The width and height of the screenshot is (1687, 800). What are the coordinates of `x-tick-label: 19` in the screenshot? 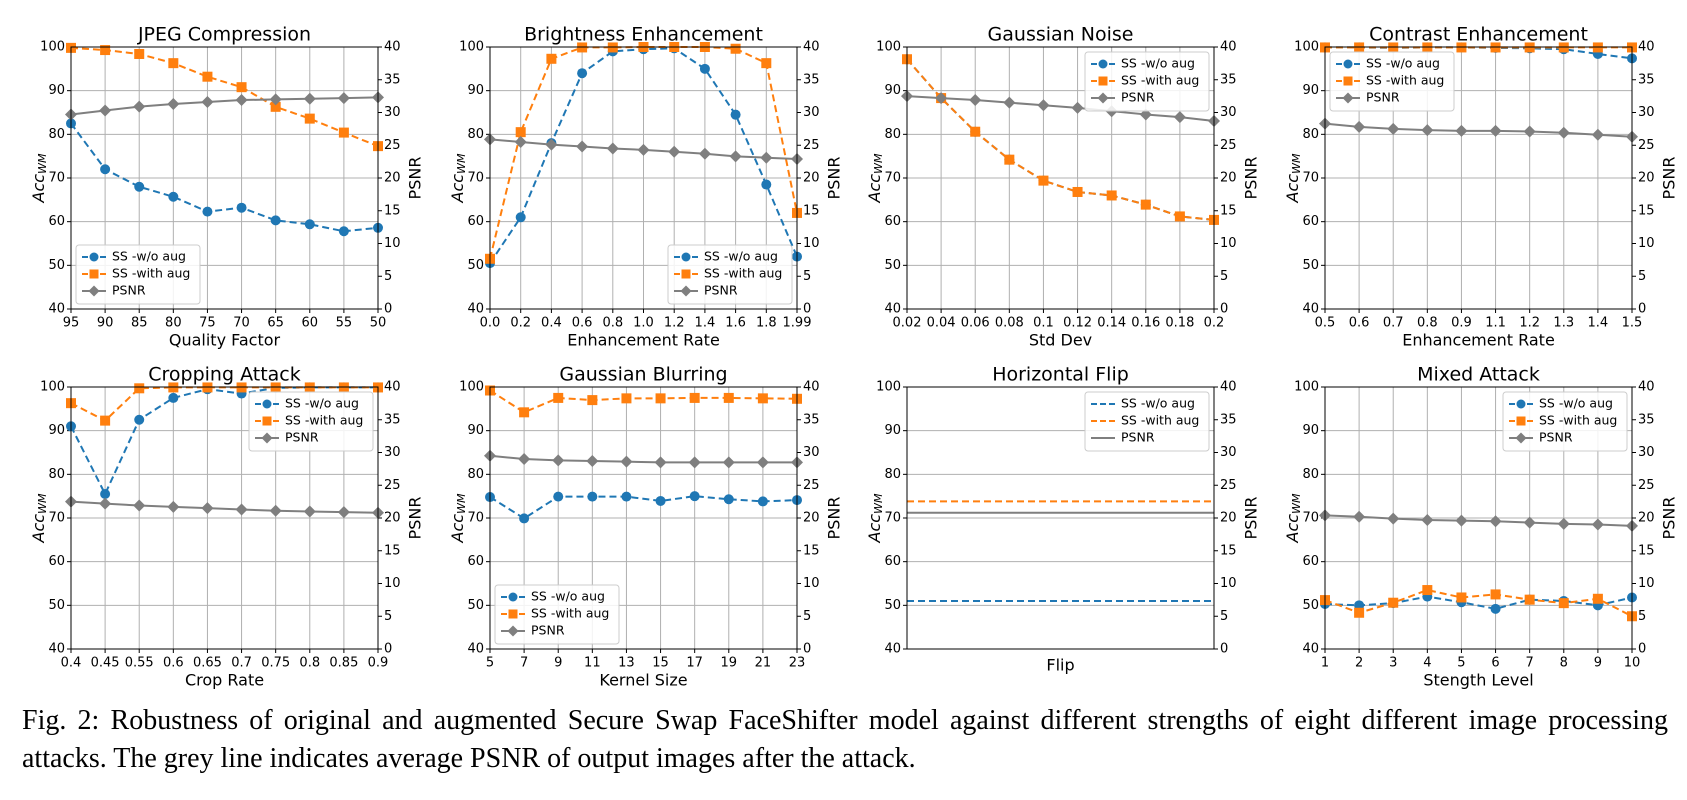 It's located at (729, 663).